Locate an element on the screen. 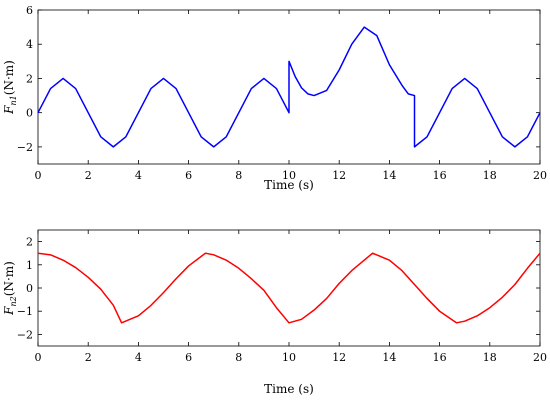 Image resolution: width=550 pixels, height=401 pixels. y-tick-label: 1 is located at coordinates (29, 265).